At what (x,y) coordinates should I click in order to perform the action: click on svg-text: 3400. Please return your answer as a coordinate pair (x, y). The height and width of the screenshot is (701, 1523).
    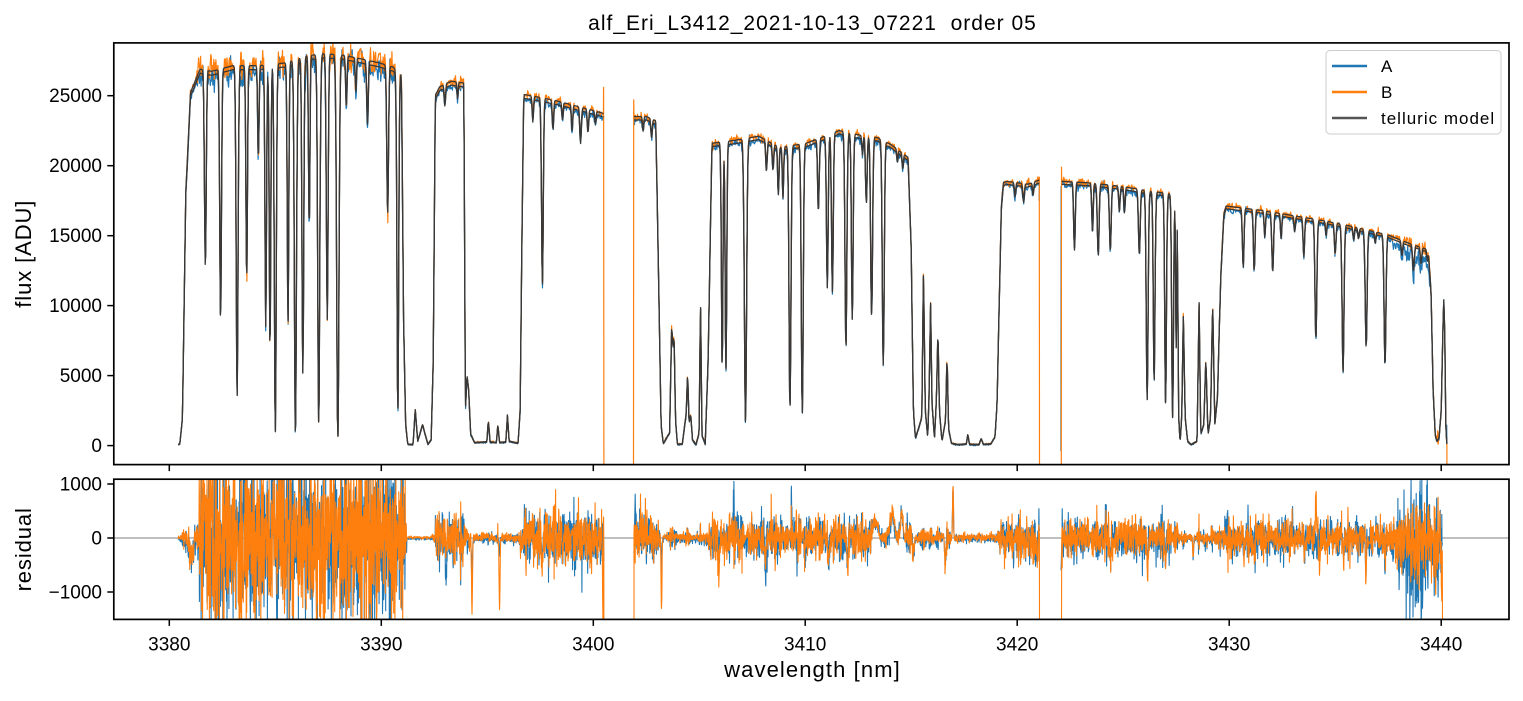
    Looking at the image, I should click on (593, 645).